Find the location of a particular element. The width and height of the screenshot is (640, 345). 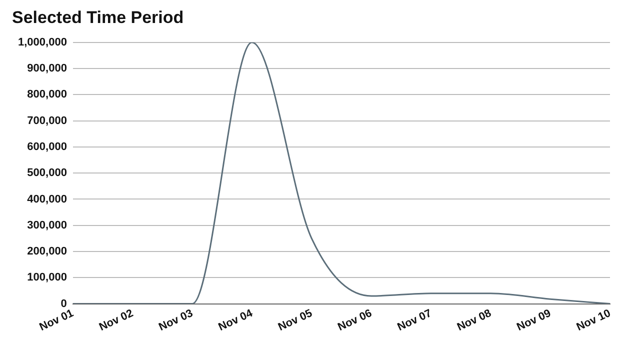

x-tick-label: Nov 03 is located at coordinates (176, 320).